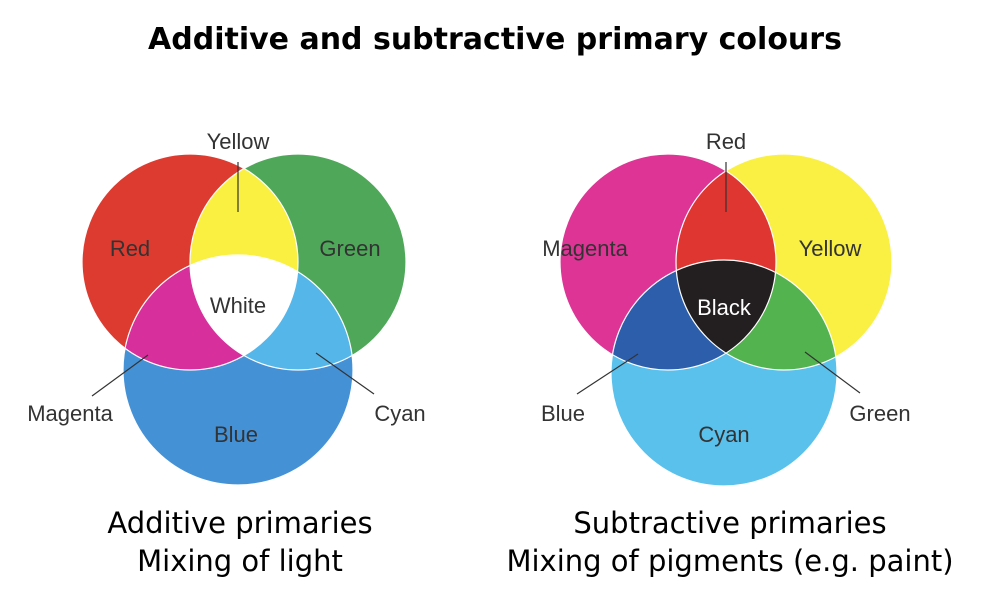  I want to click on additive-caption-line1: Additive primaries, so click(240, 523).